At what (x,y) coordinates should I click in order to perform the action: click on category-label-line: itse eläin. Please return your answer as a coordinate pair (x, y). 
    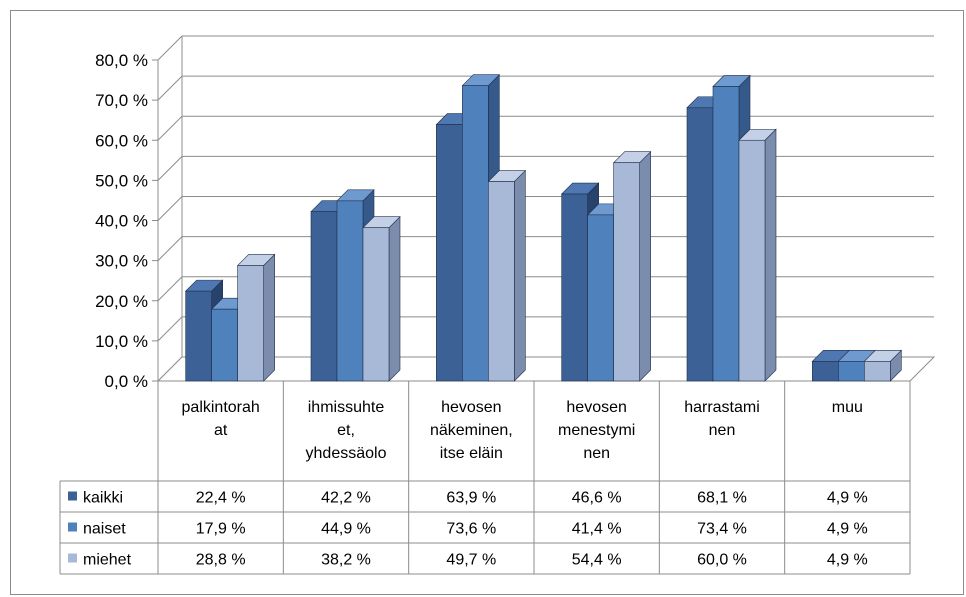
    Looking at the image, I should click on (471, 453).